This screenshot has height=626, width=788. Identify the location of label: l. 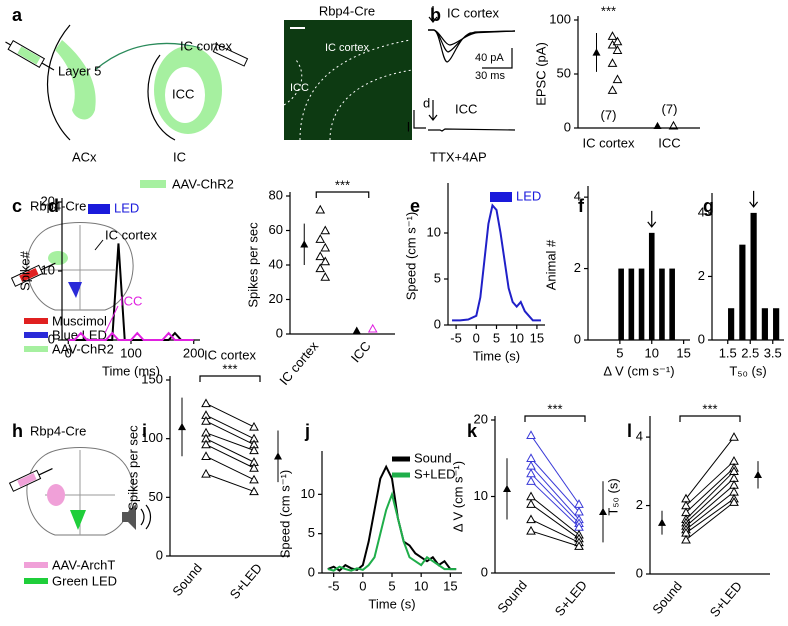
(408, 126).